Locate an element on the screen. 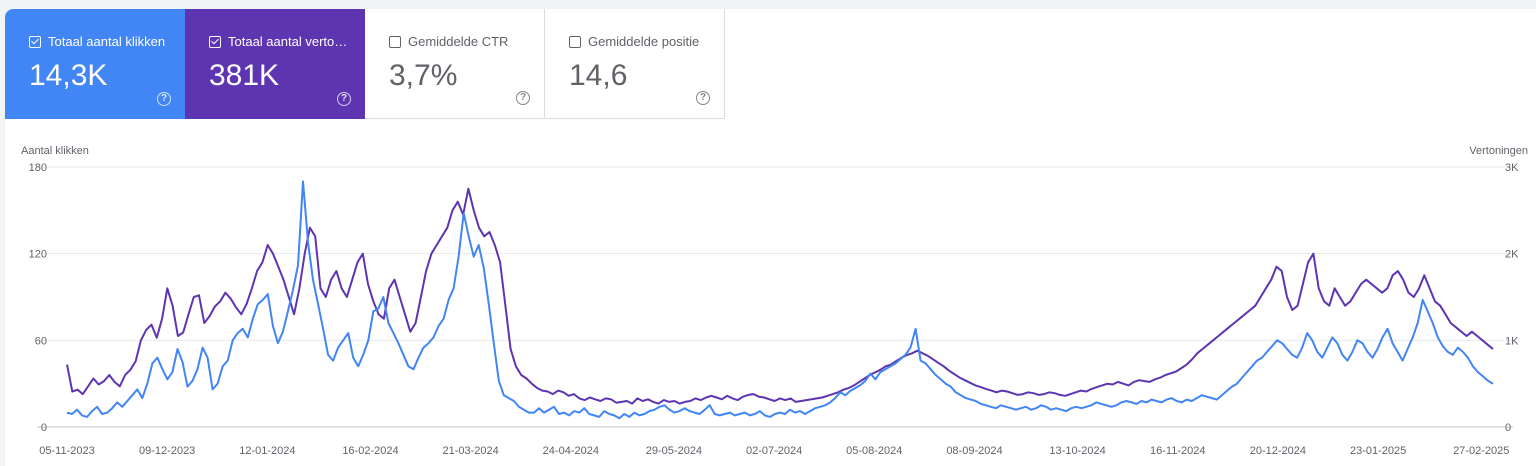 The height and width of the screenshot is (466, 1536). x-tick-label: 21-03-2024 is located at coordinates (470, 451).